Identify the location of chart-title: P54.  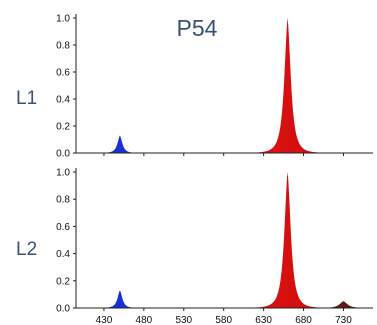
(197, 28).